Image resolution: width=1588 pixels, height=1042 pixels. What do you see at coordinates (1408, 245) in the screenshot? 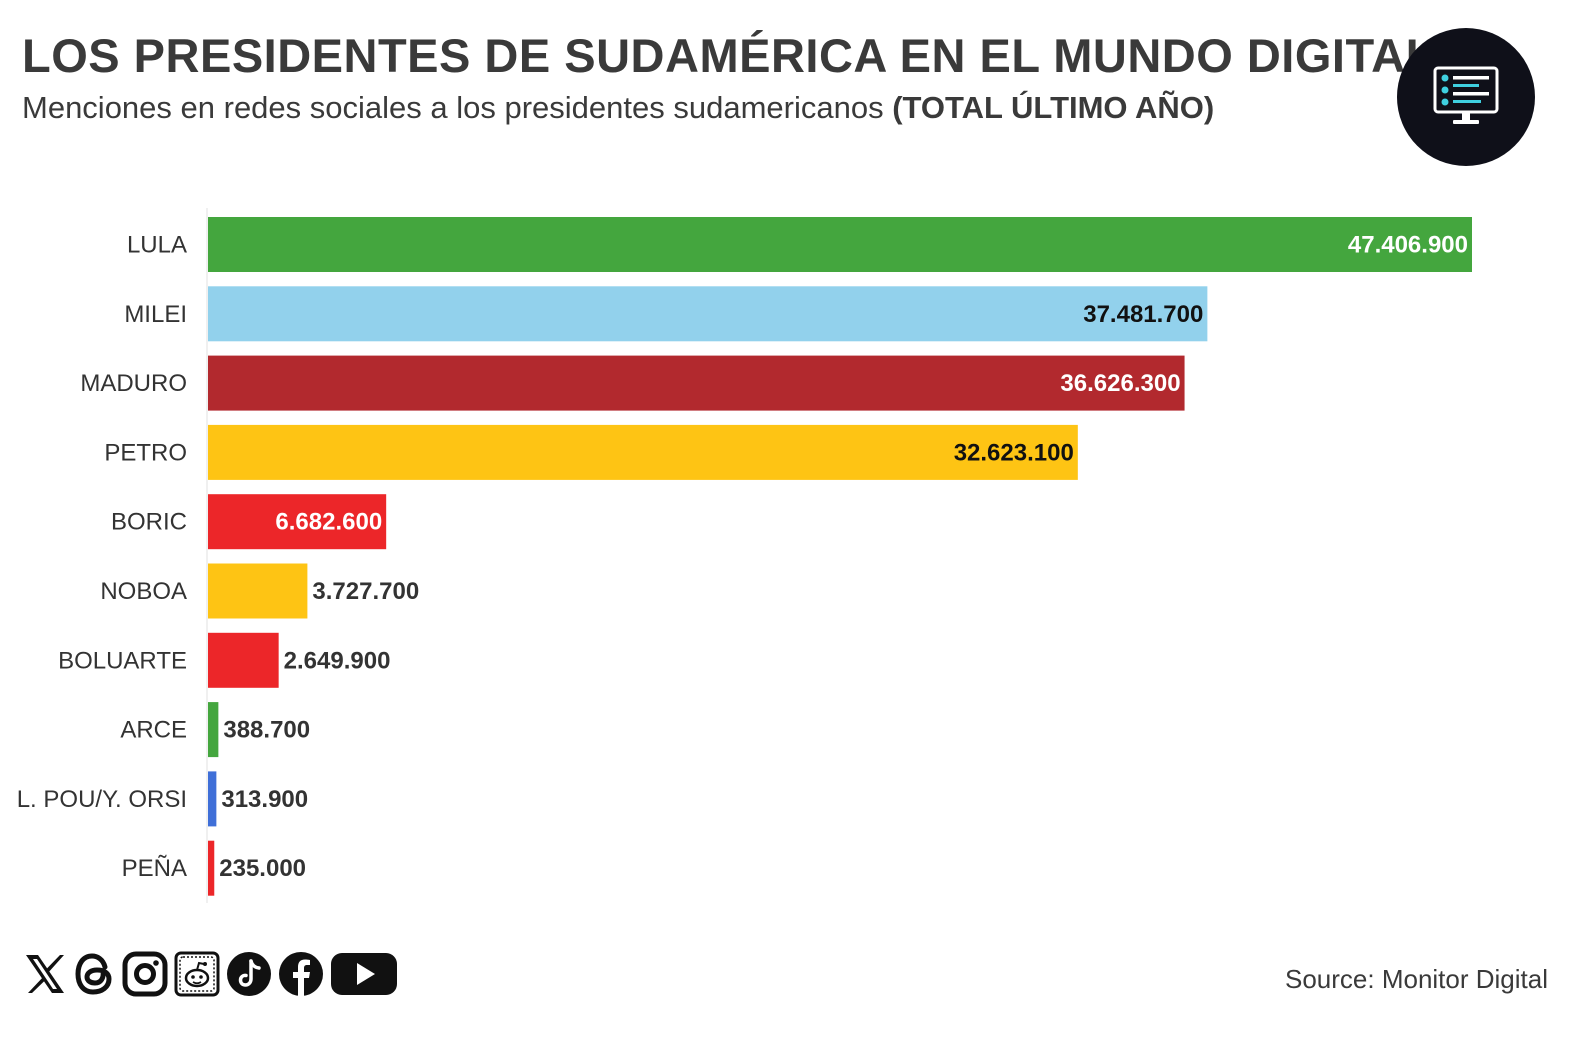
I see `value-label: 47.406.900` at bounding box center [1408, 245].